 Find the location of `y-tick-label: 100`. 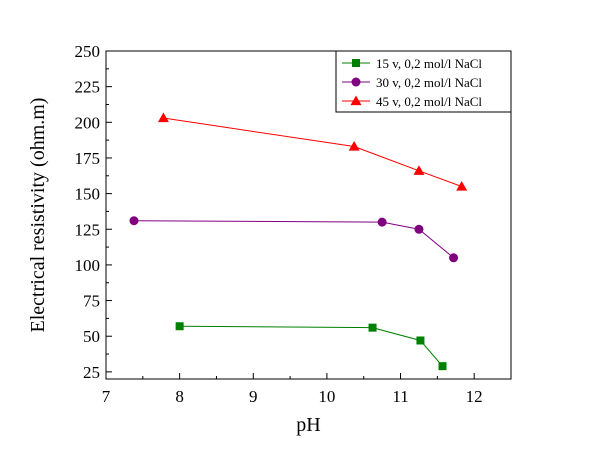

y-tick-label: 100 is located at coordinates (88, 265).